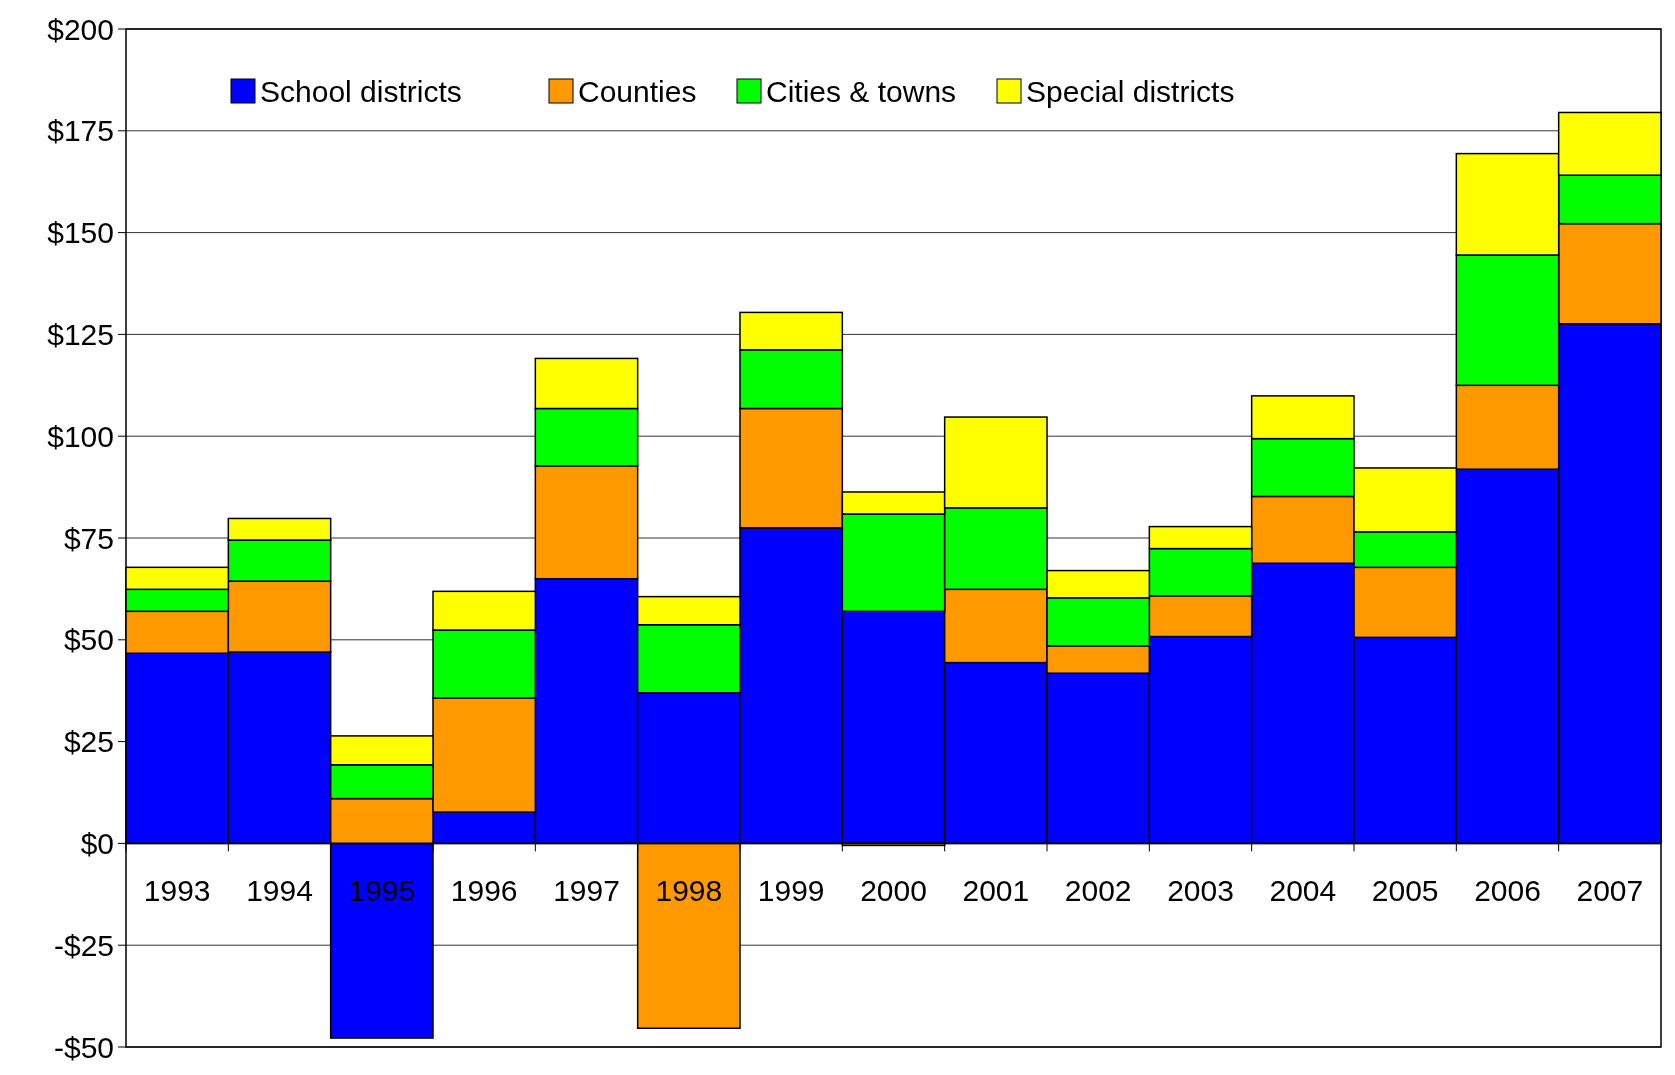 The height and width of the screenshot is (1075, 1675). I want to click on x-tick-label: 1993, so click(177, 891).